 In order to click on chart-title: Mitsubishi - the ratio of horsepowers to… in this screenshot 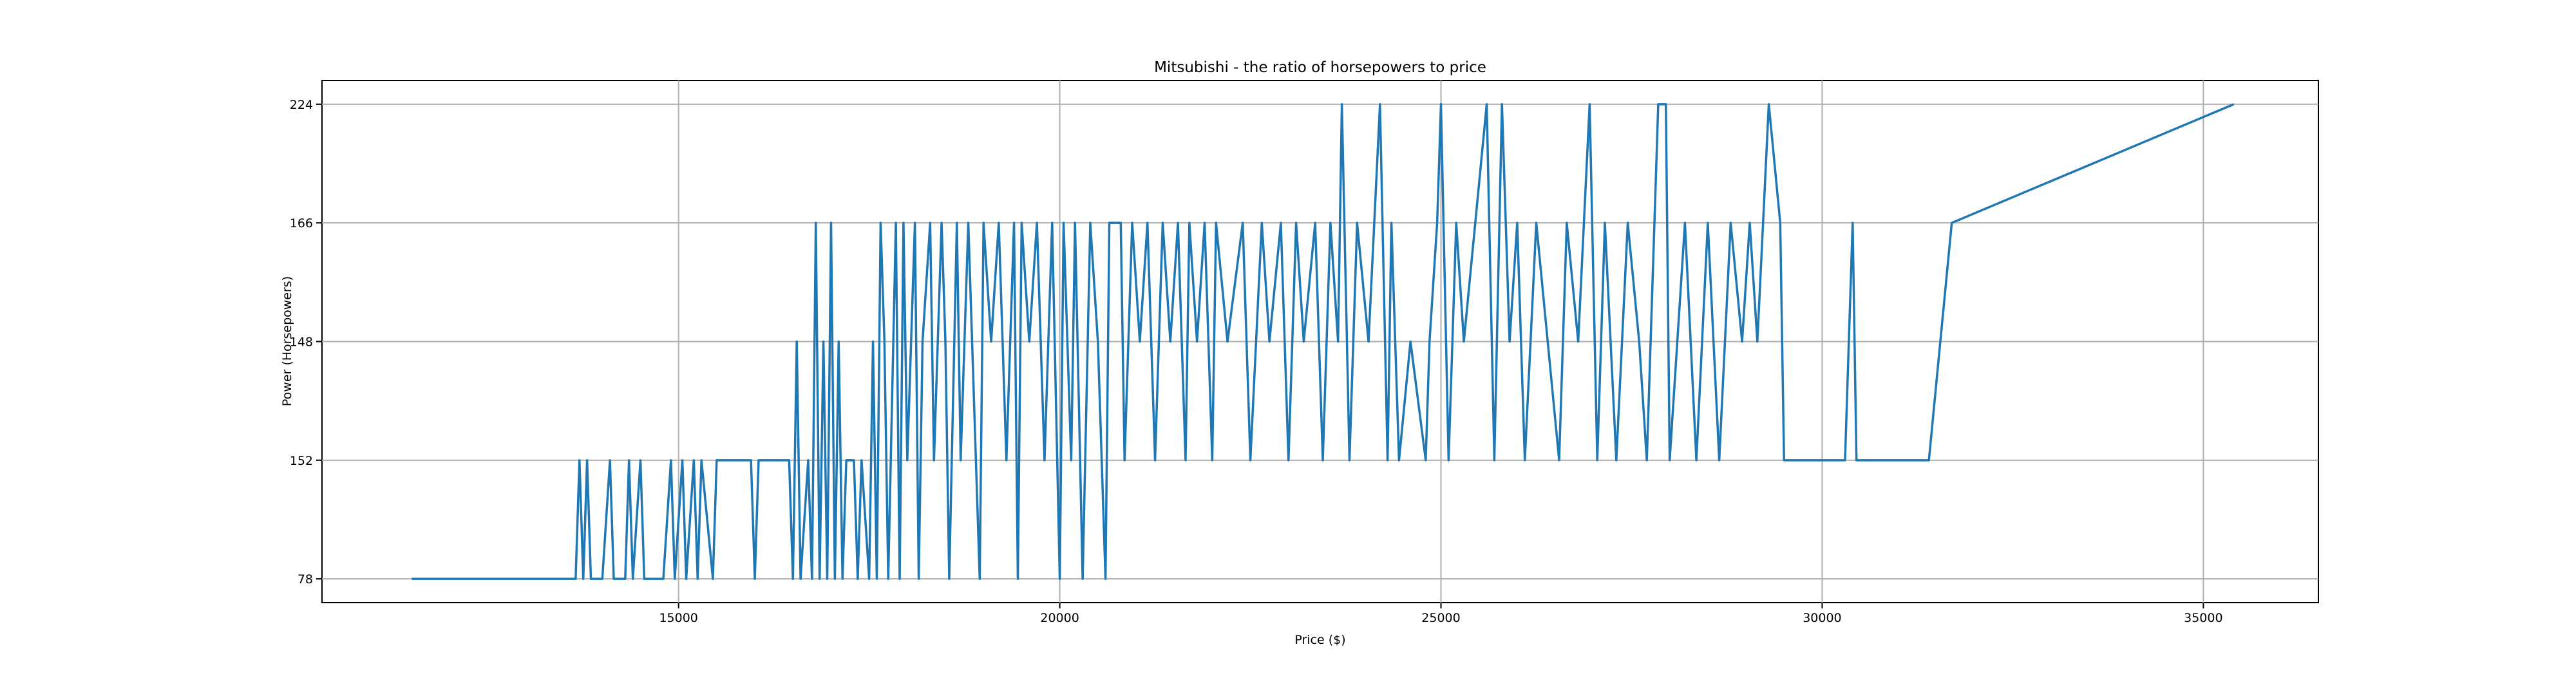, I will do `click(1320, 67)`.